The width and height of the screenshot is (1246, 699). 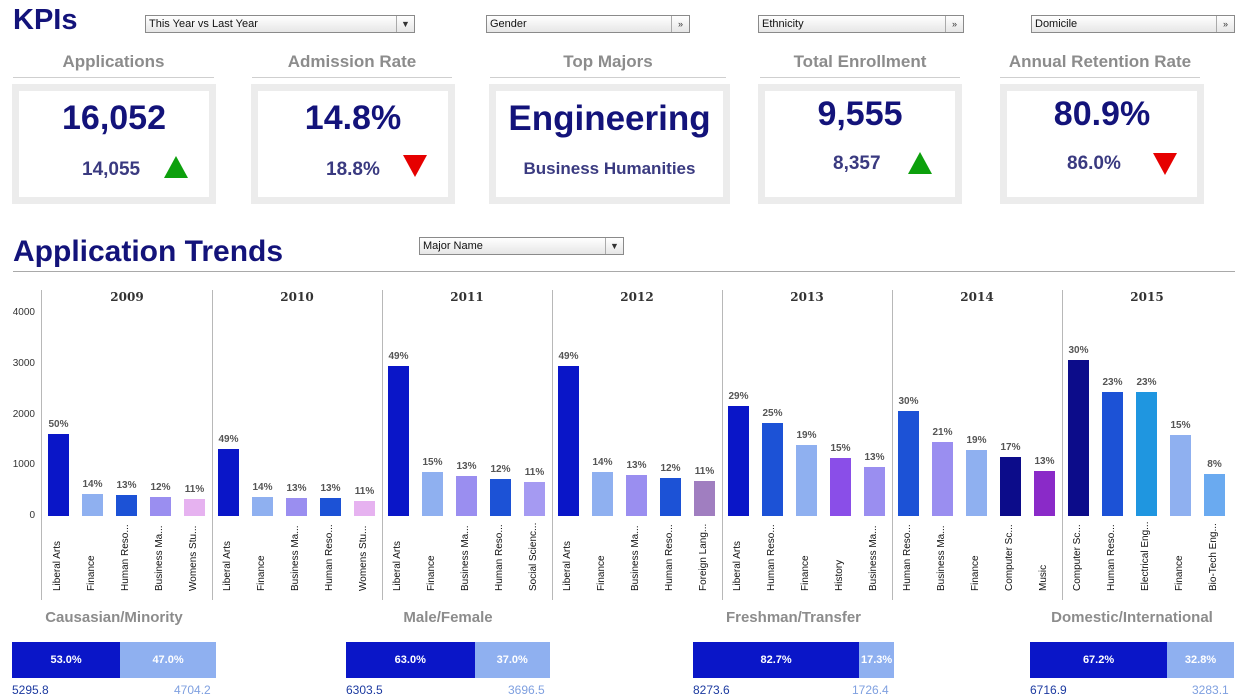 What do you see at coordinates (860, 114) in the screenshot?
I see `kpi-current-value: 9,555` at bounding box center [860, 114].